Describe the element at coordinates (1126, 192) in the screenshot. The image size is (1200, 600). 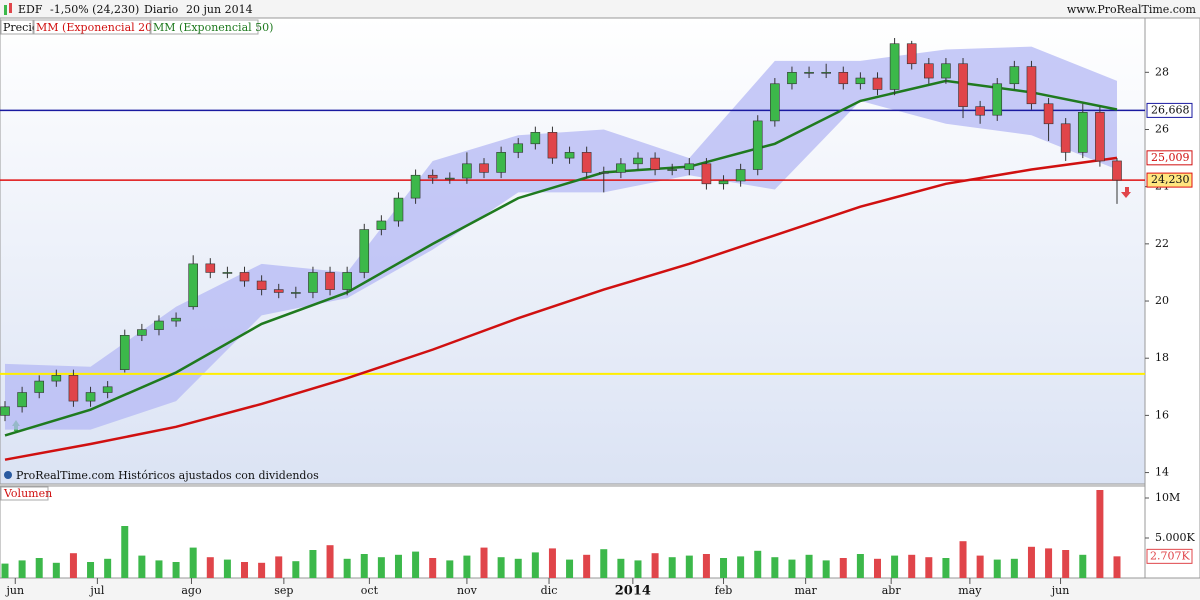
I see `sell-arrow` at that location.